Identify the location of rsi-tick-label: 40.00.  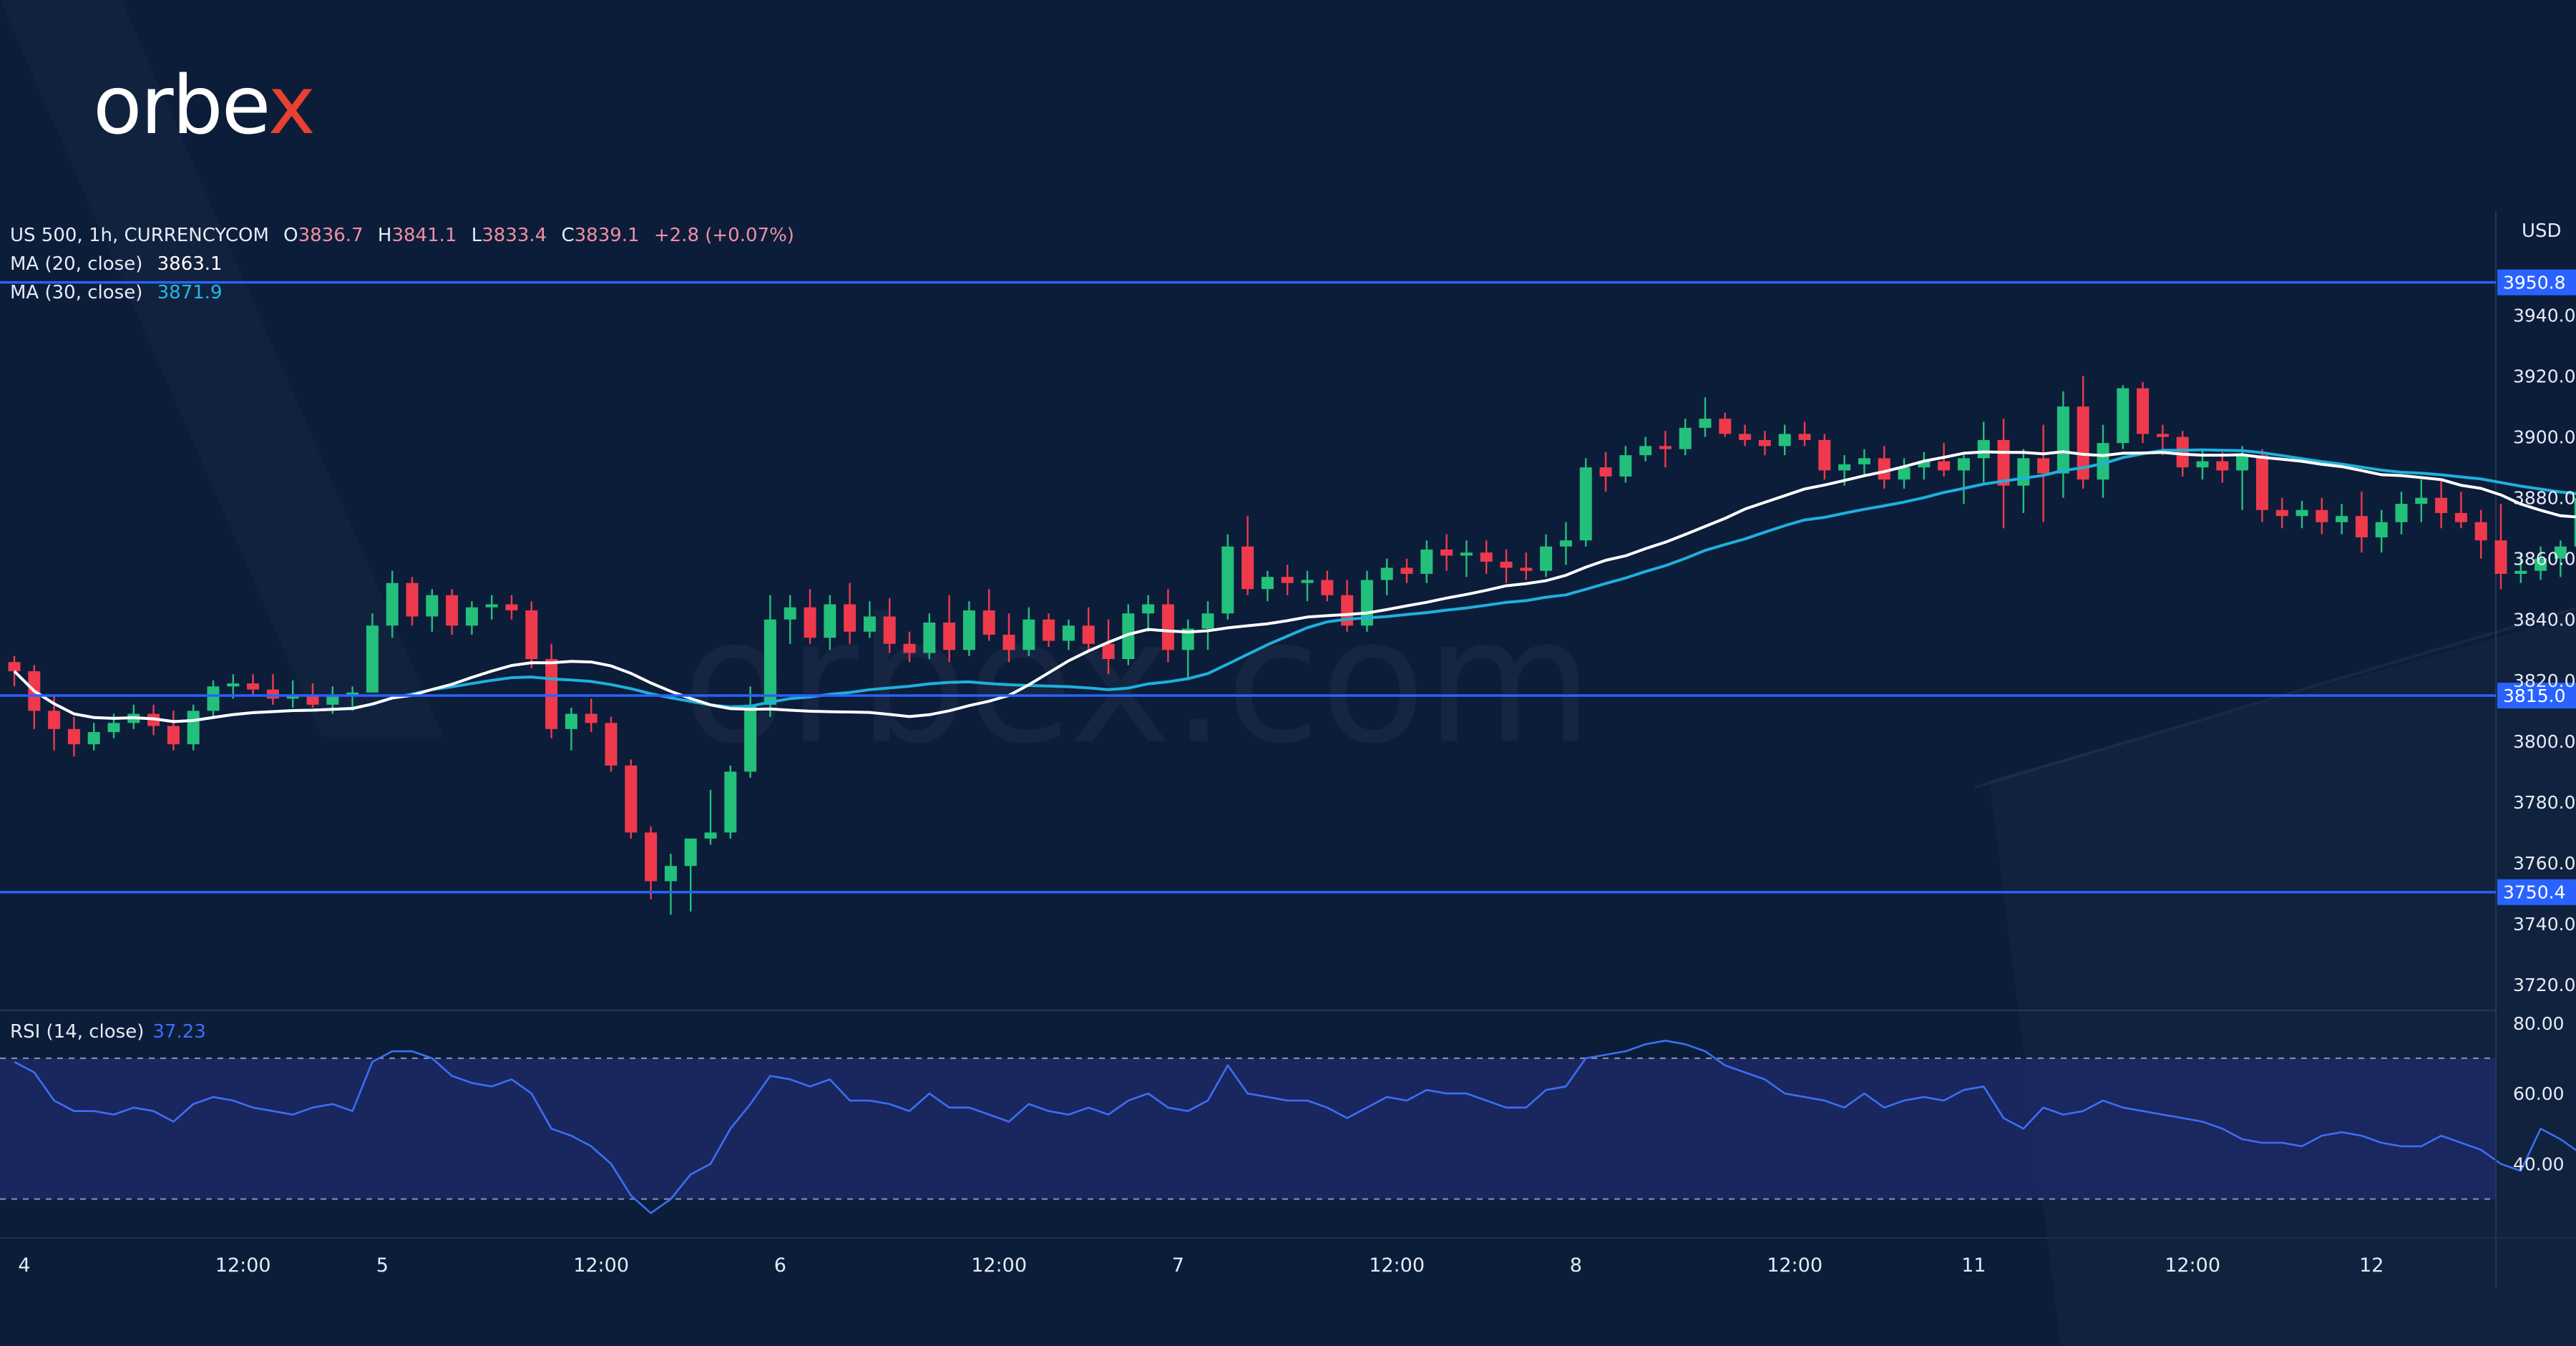
(2539, 1164).